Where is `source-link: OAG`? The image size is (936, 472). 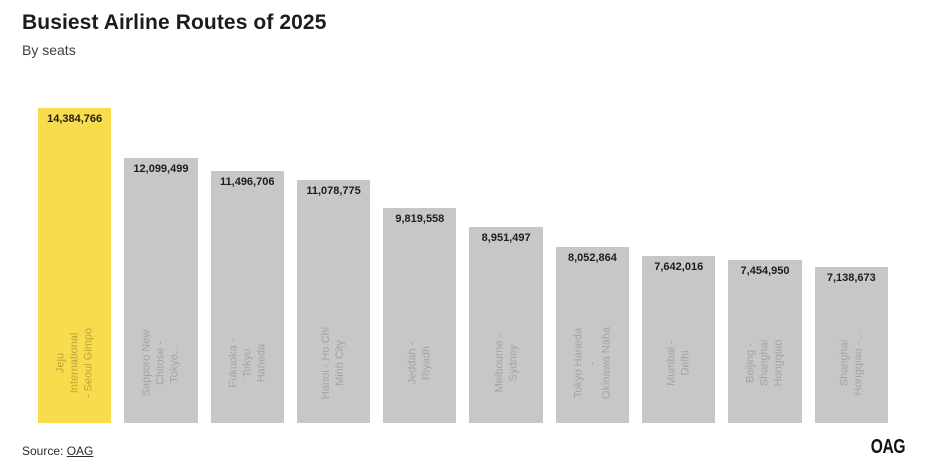
source-link: OAG is located at coordinates (80, 451).